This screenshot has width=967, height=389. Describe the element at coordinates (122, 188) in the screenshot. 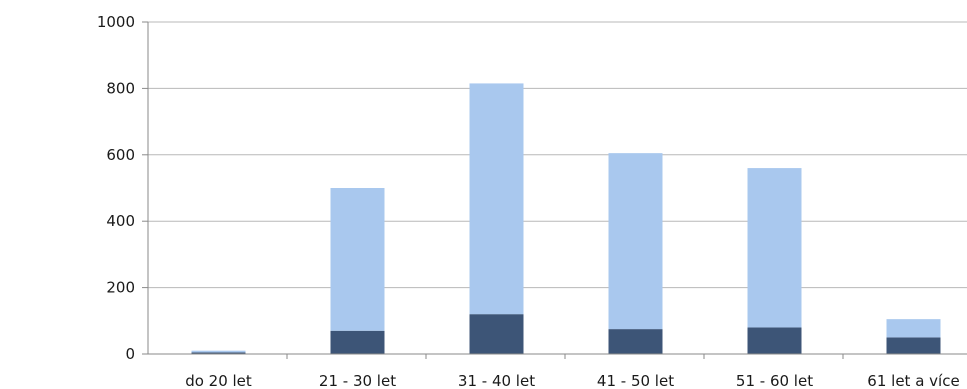

I see `y-tick-labels: 0 200 400 600 800 1000` at that location.